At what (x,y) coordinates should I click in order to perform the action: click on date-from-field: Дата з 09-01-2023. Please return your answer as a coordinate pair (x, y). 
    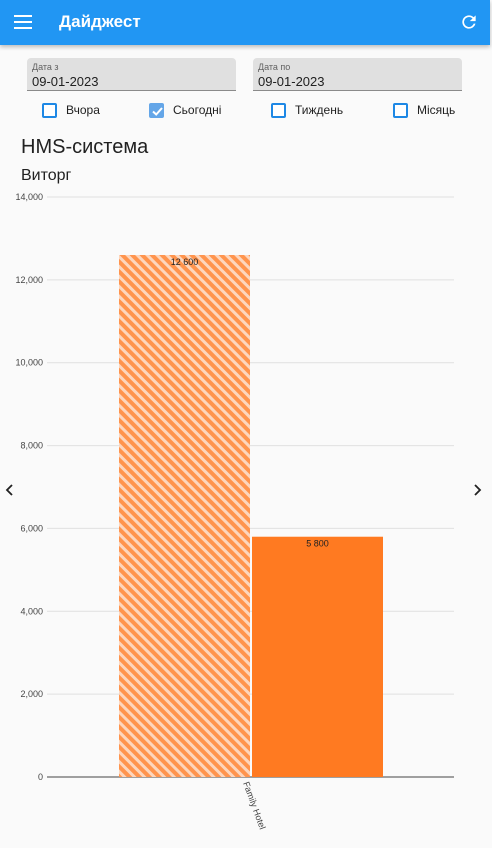
    Looking at the image, I should click on (131, 74).